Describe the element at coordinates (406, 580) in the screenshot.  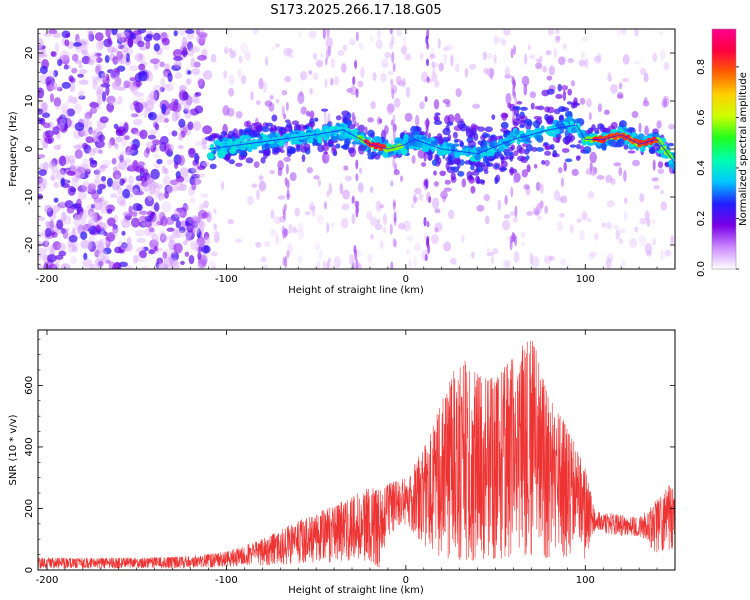
I see `snr-x-tick-label: 0` at that location.